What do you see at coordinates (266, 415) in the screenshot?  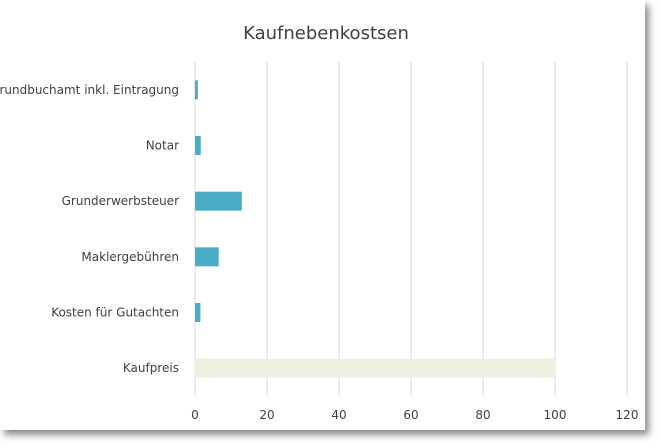 I see `x-tick-label: 20` at bounding box center [266, 415].